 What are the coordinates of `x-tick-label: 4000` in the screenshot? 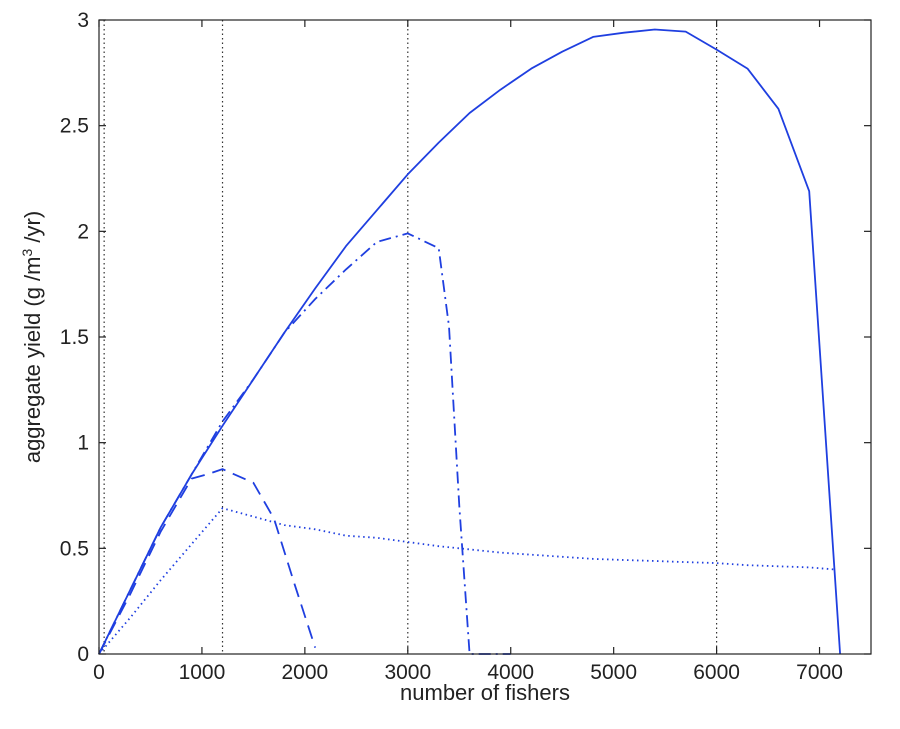 It's located at (510, 672).